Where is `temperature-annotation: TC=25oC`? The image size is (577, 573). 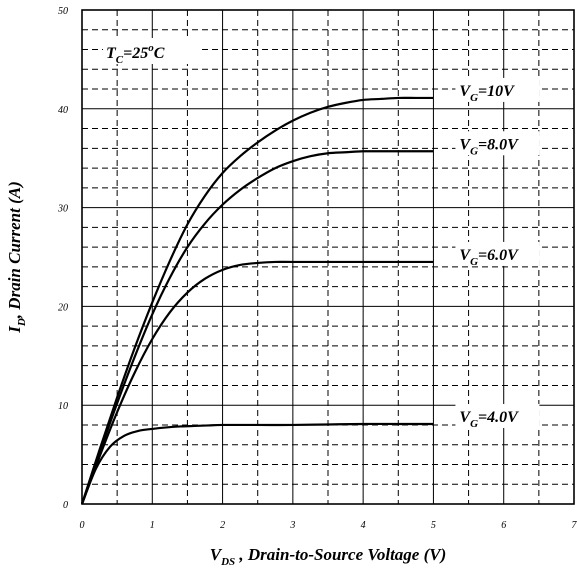 temperature-annotation: TC=25oC is located at coordinates (152, 52).